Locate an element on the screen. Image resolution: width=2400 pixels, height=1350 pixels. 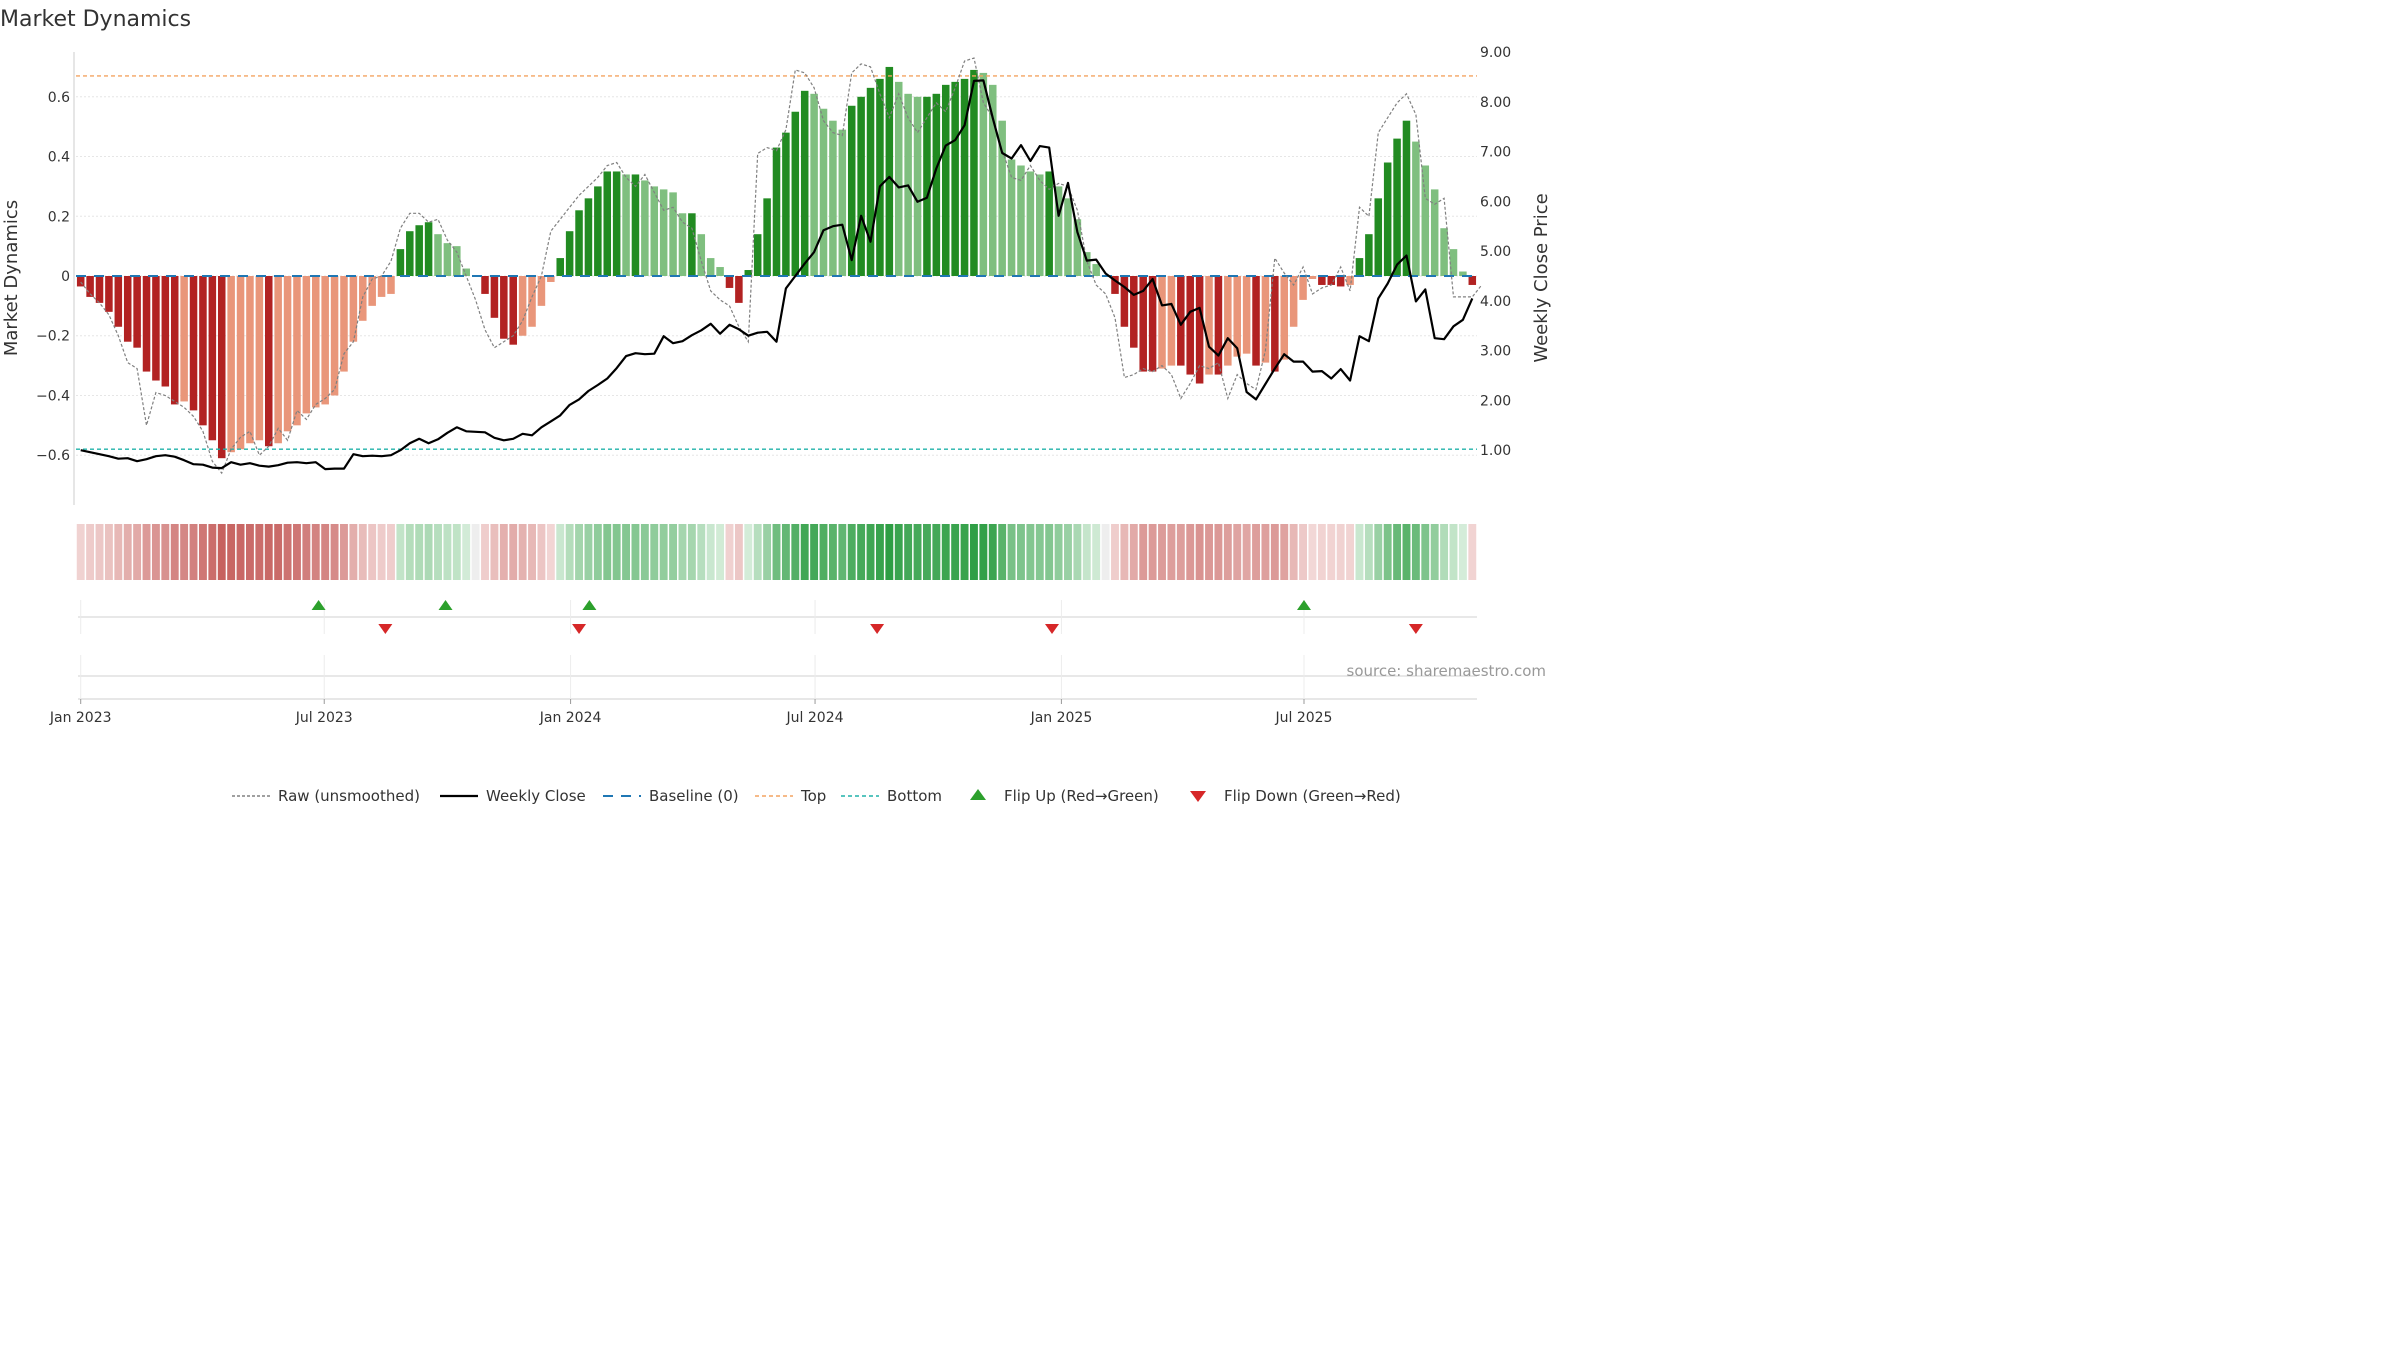
flip-down-marker is located at coordinates (1051, 629).